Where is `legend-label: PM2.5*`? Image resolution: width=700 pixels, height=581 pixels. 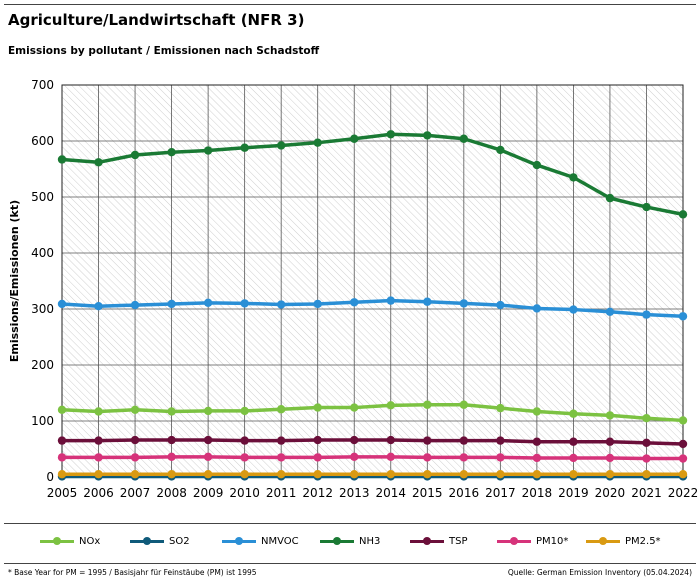 legend-label: PM2.5* is located at coordinates (643, 541).